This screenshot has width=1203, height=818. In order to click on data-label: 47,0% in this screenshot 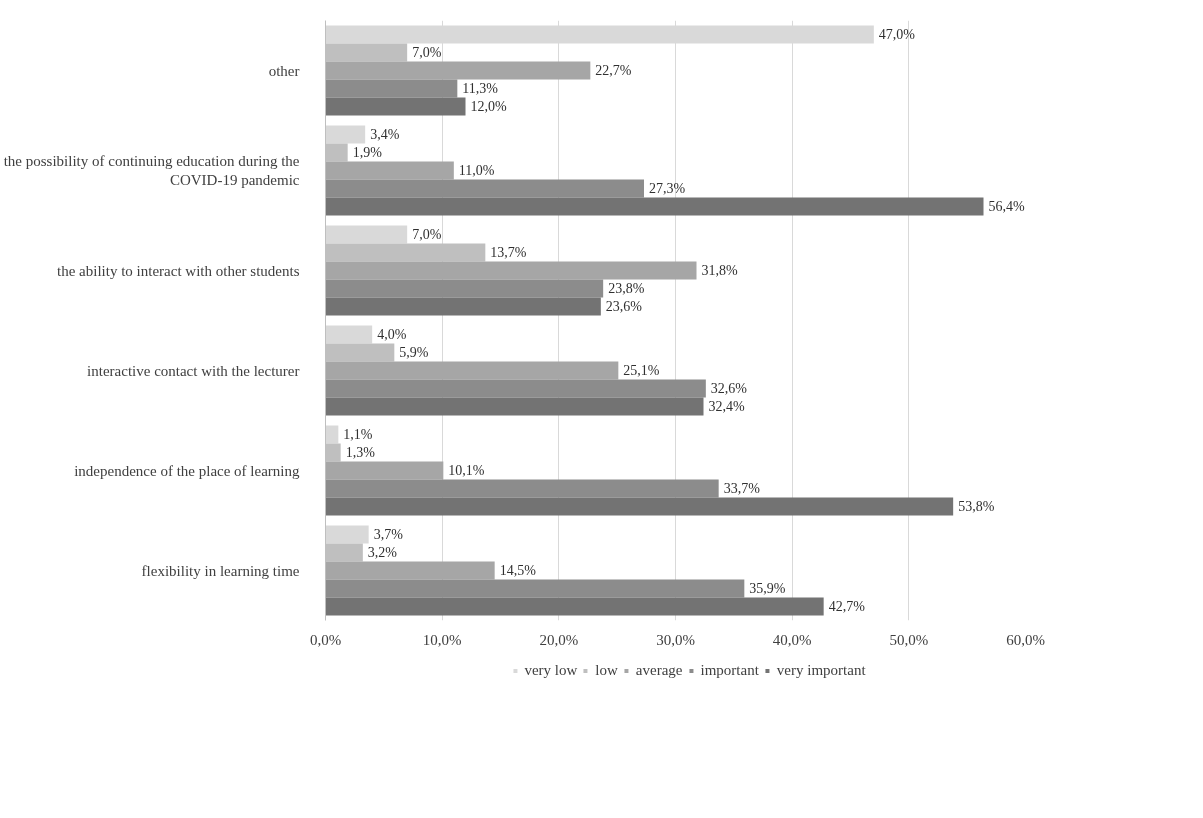, I will do `click(897, 34)`.